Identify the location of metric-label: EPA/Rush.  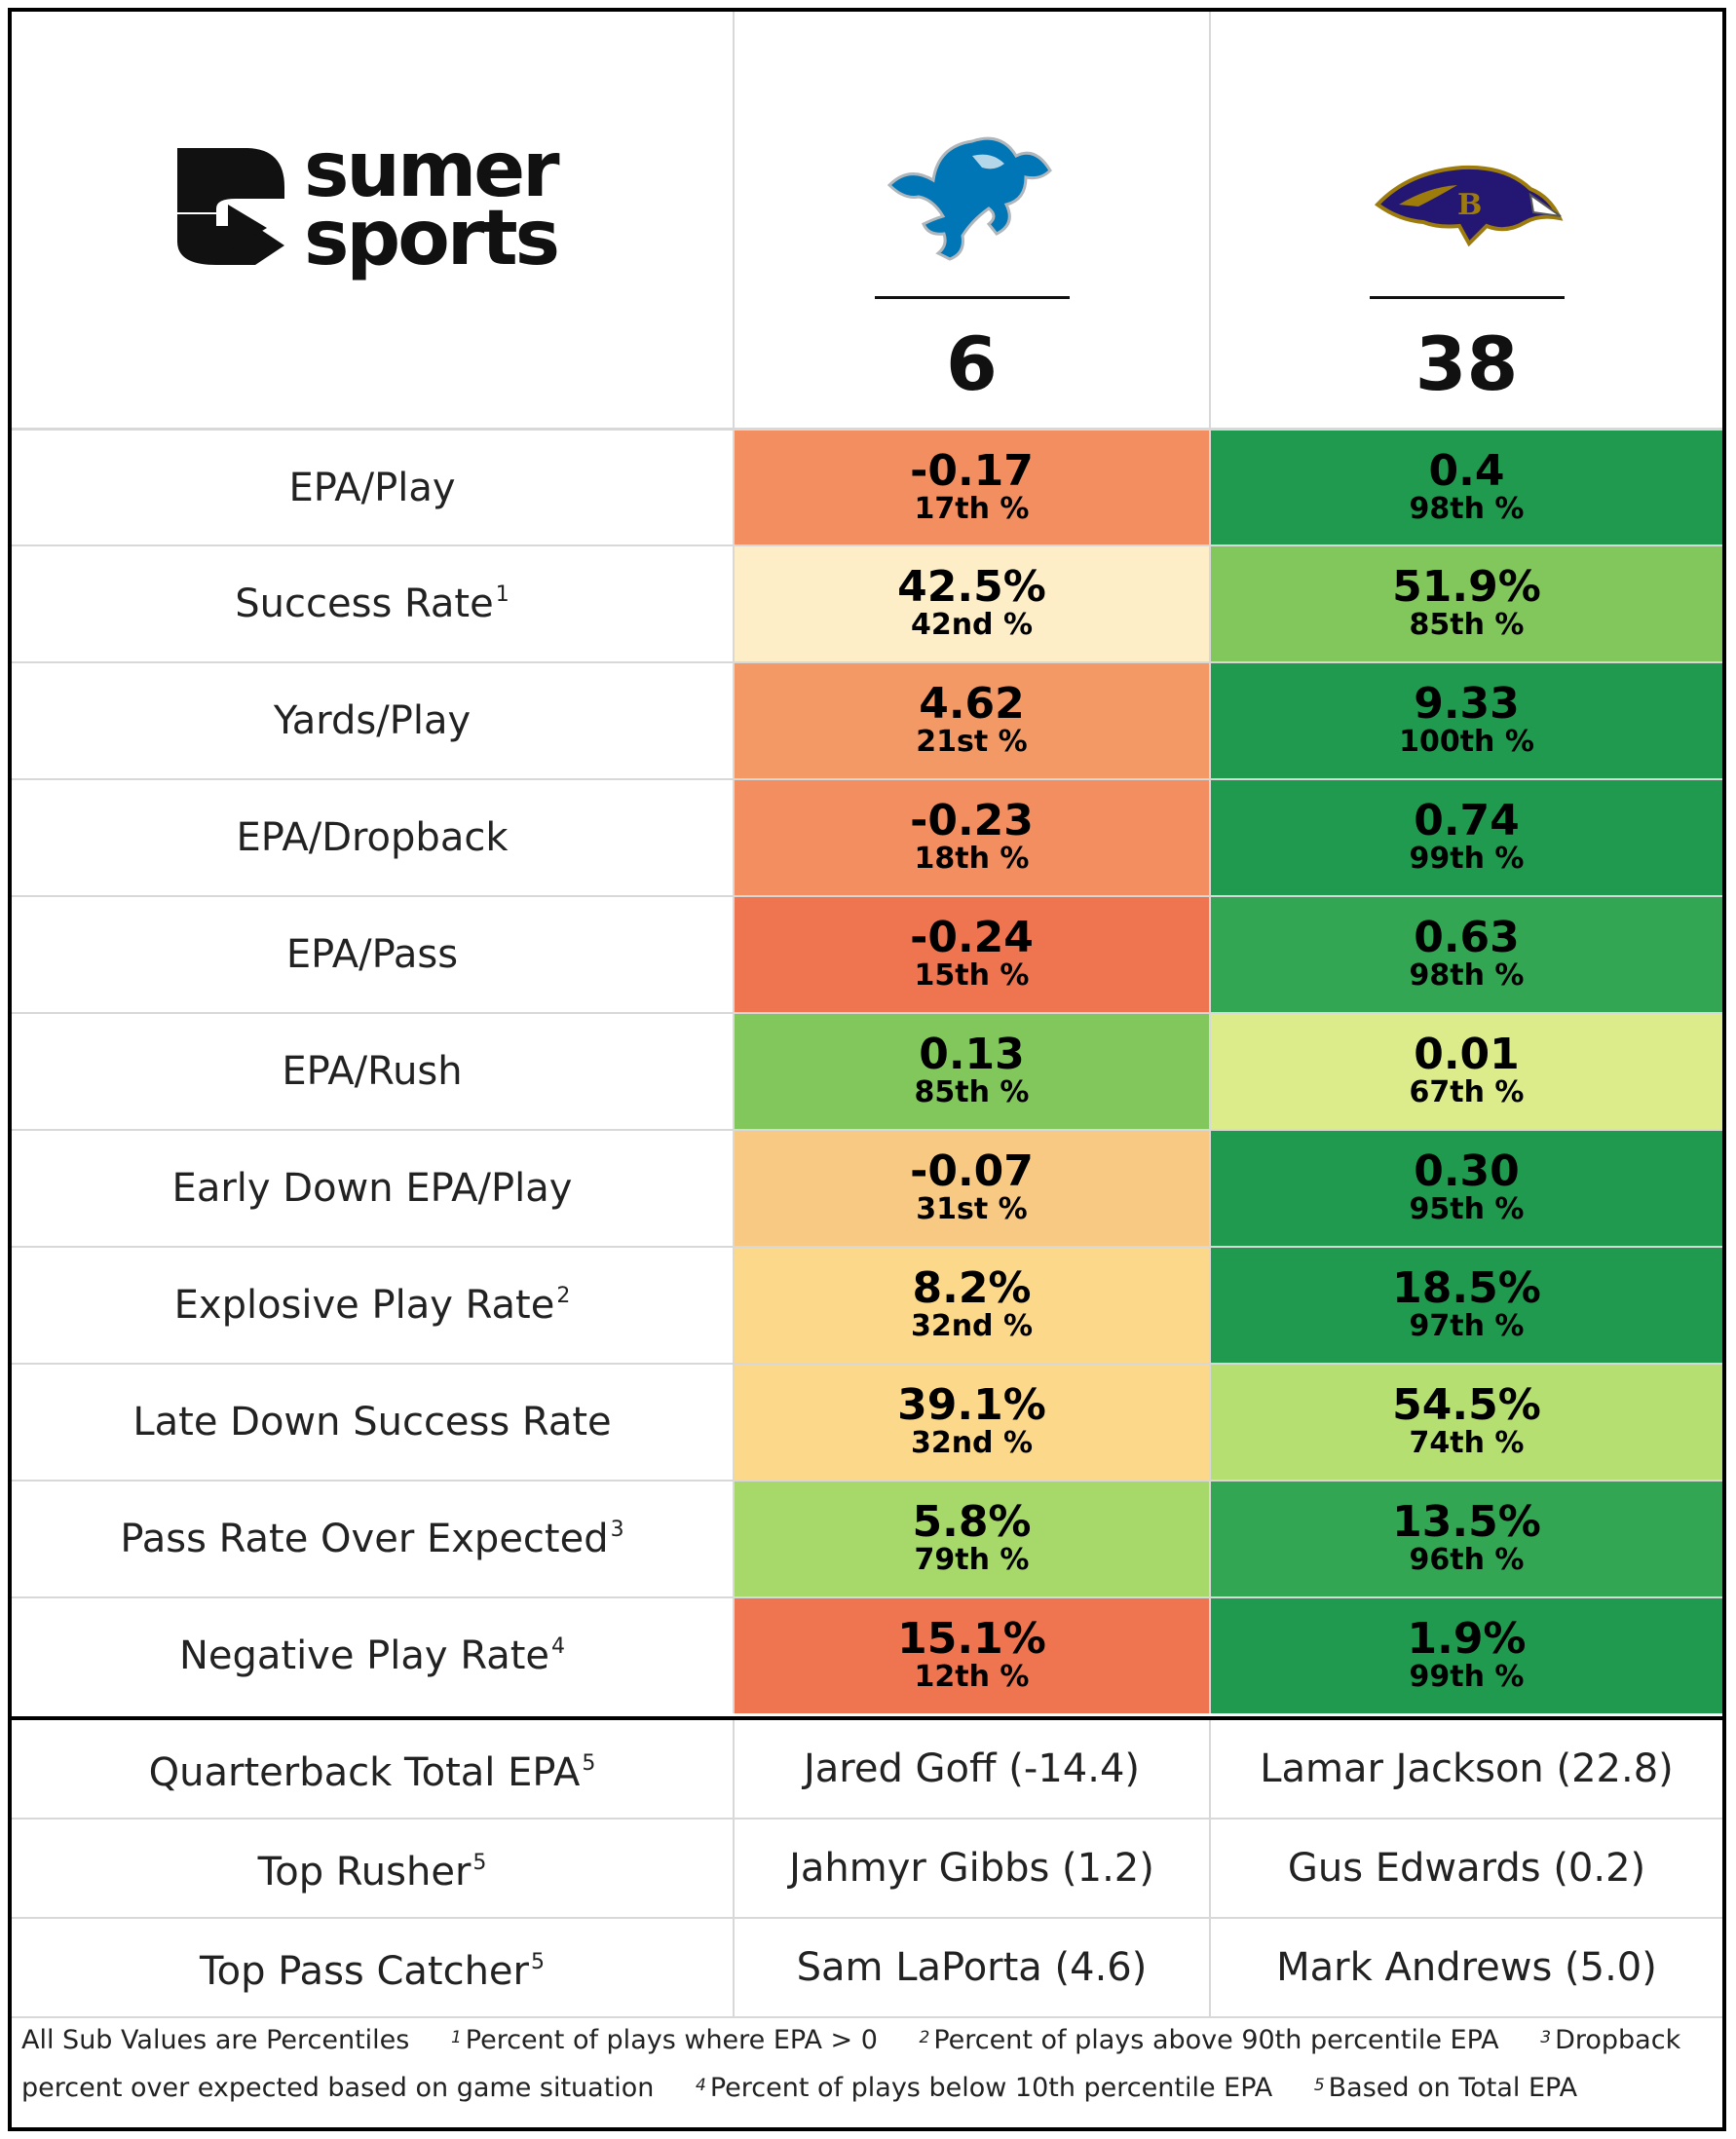
(372, 1072).